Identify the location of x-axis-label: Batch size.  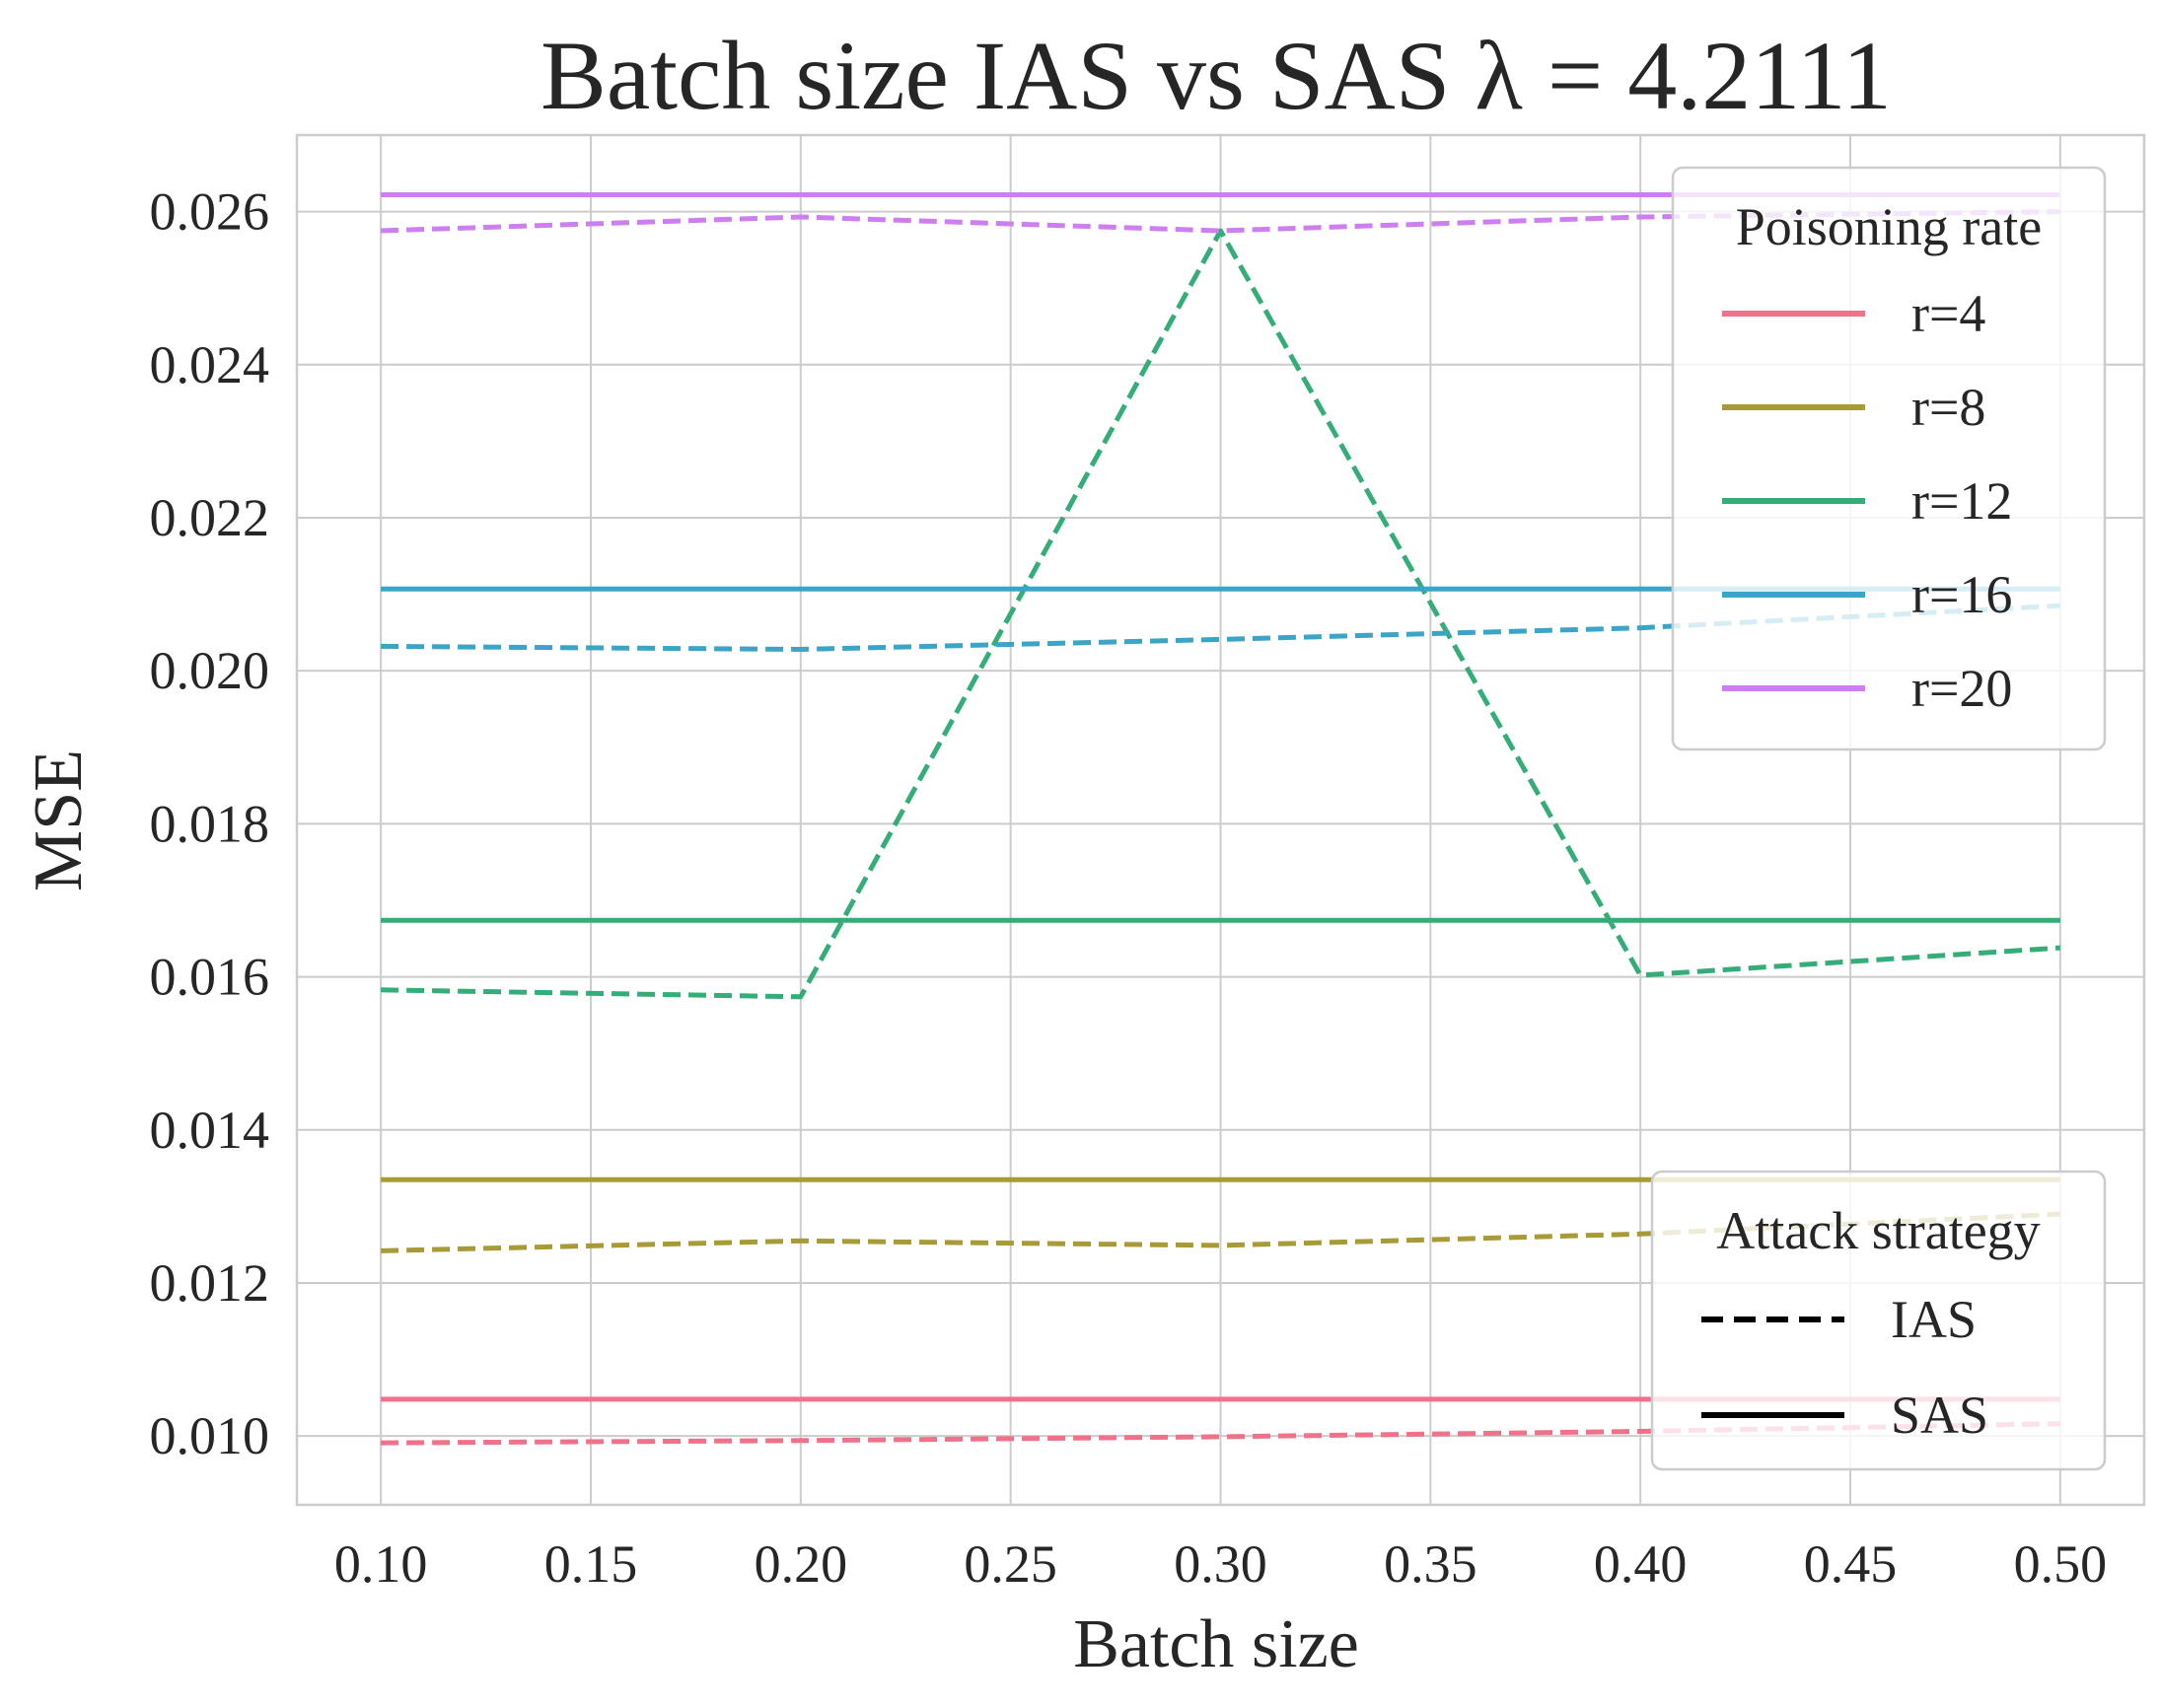
(1216, 1644).